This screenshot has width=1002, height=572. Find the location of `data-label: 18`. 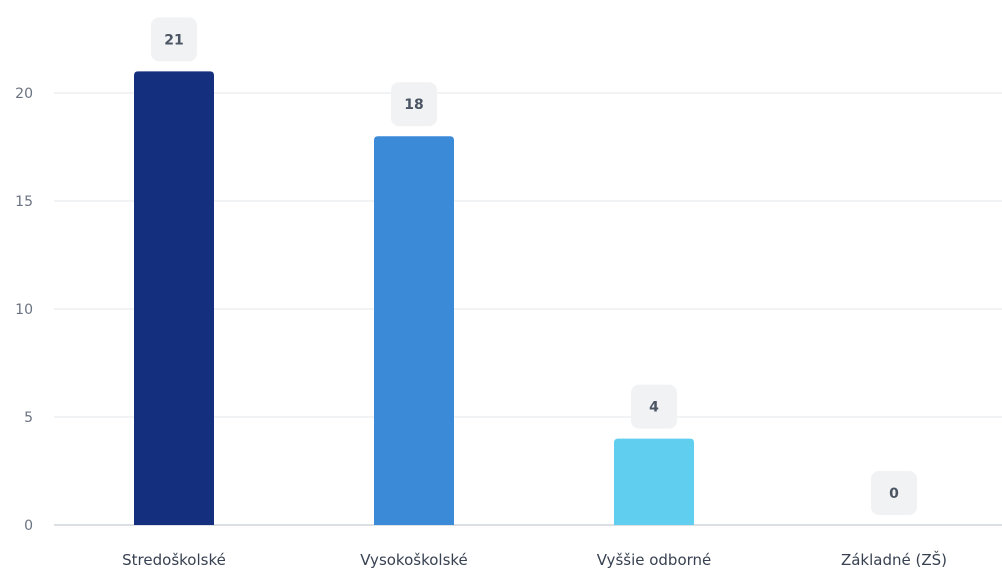

data-label: 18 is located at coordinates (413, 105).